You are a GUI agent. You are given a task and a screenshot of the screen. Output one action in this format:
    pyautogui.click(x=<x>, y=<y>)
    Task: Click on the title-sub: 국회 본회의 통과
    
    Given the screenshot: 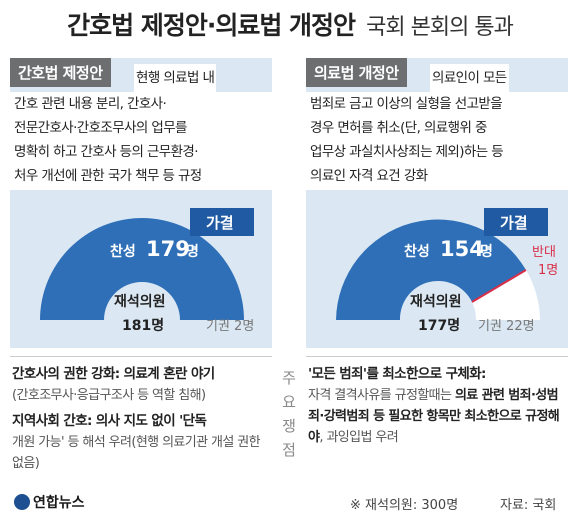 What is the action you would take?
    pyautogui.click(x=440, y=27)
    